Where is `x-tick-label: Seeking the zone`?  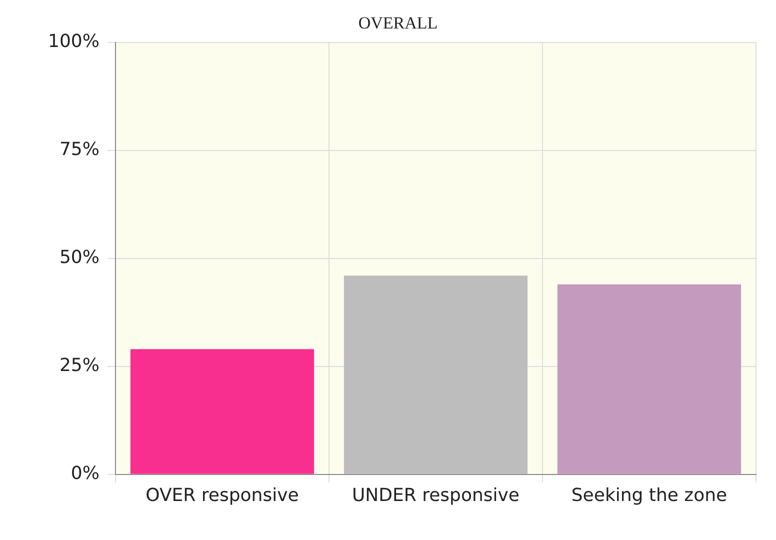 x-tick-label: Seeking the zone is located at coordinates (649, 495).